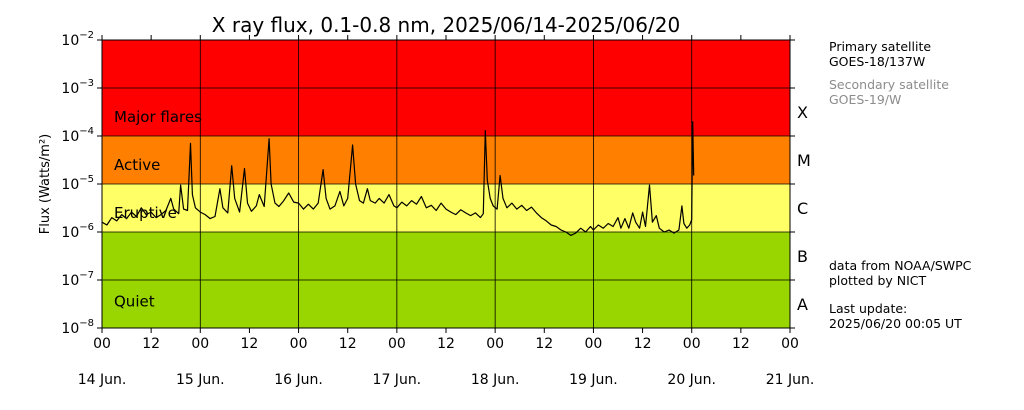 This screenshot has height=410, width=1024. Describe the element at coordinates (77, 39) in the screenshot. I see `y-tick-label: 10⁻²` at that location.